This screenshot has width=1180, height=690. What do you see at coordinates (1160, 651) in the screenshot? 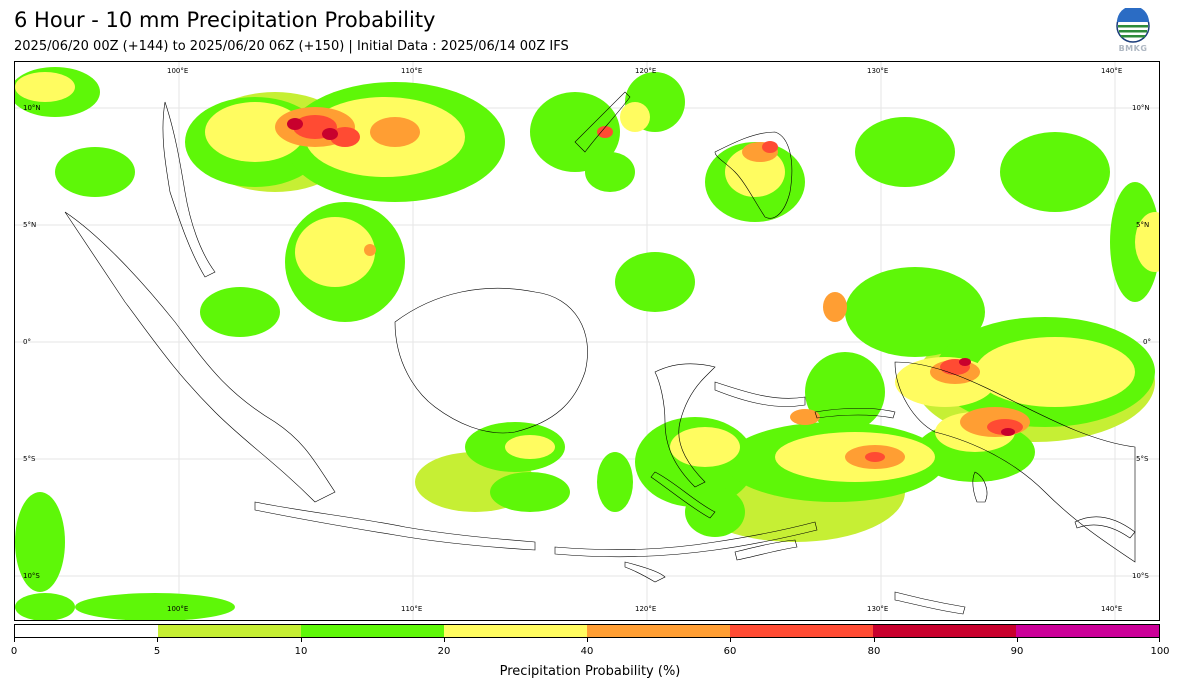
I see `colorbar-tick-label: 100` at bounding box center [1160, 651].